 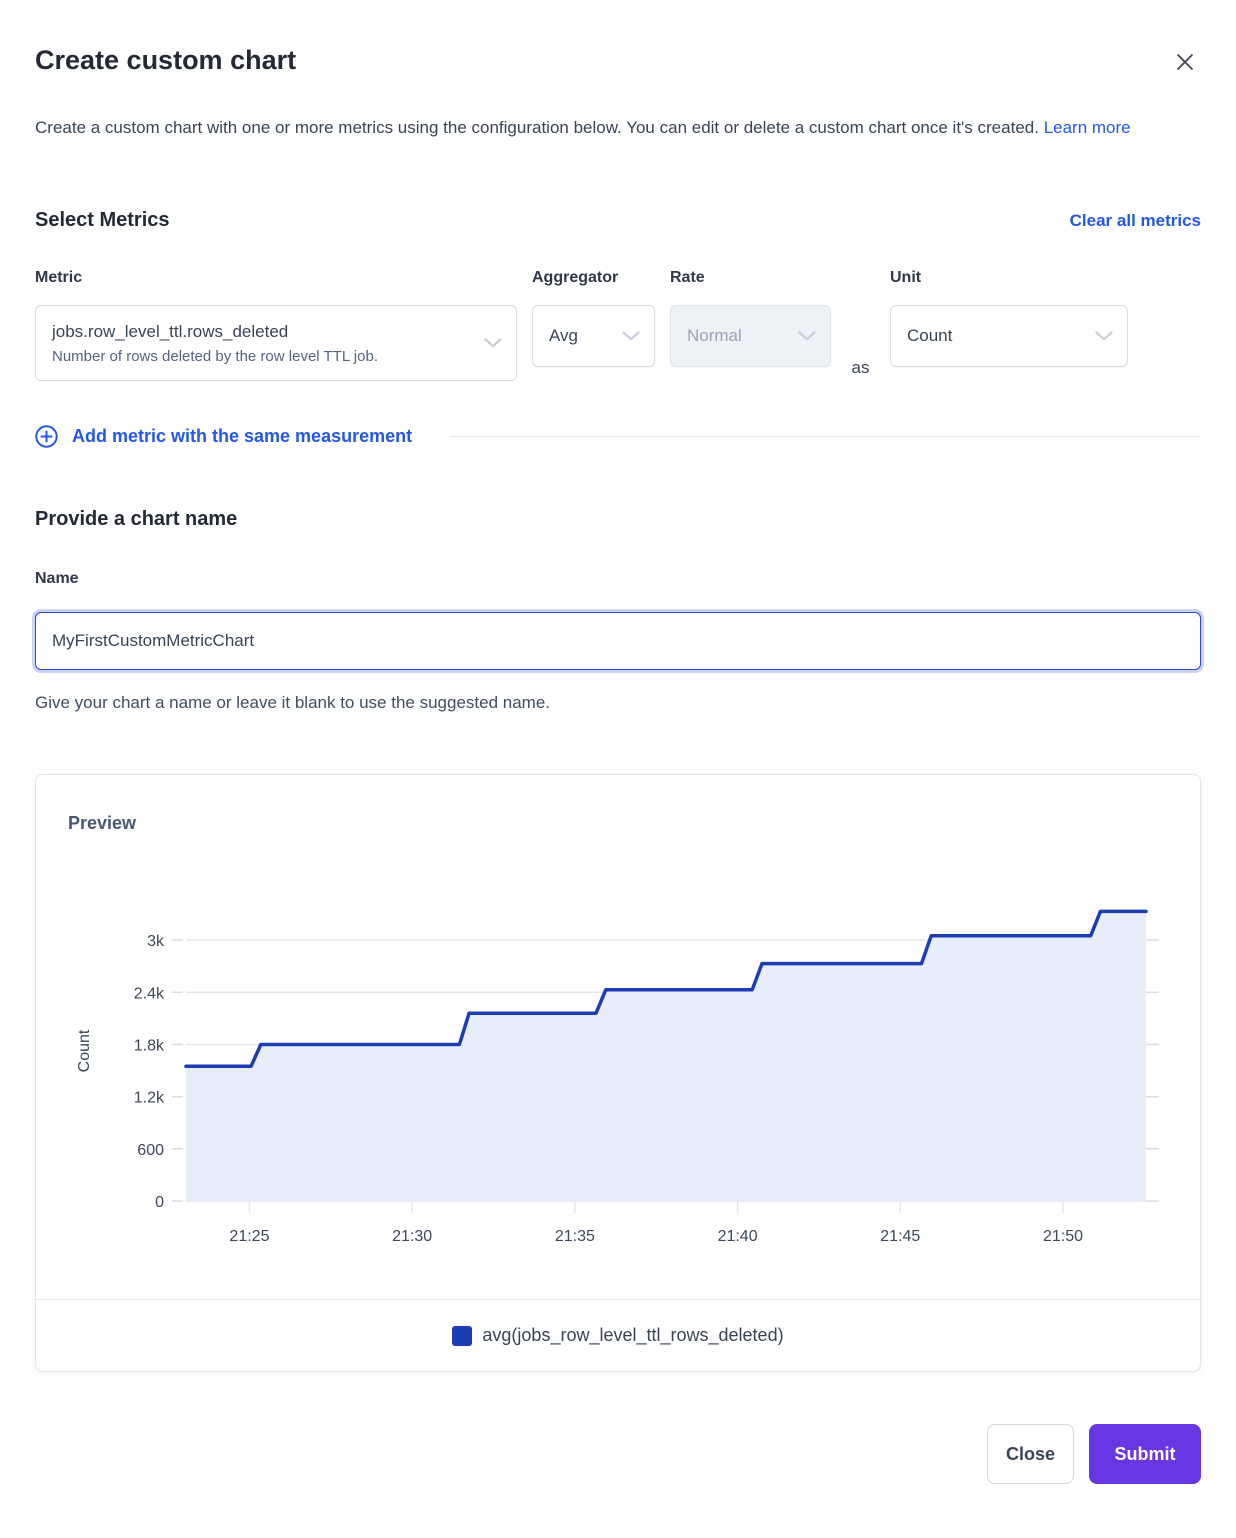 What do you see at coordinates (59, 277) in the screenshot?
I see `metric-label: Metric` at bounding box center [59, 277].